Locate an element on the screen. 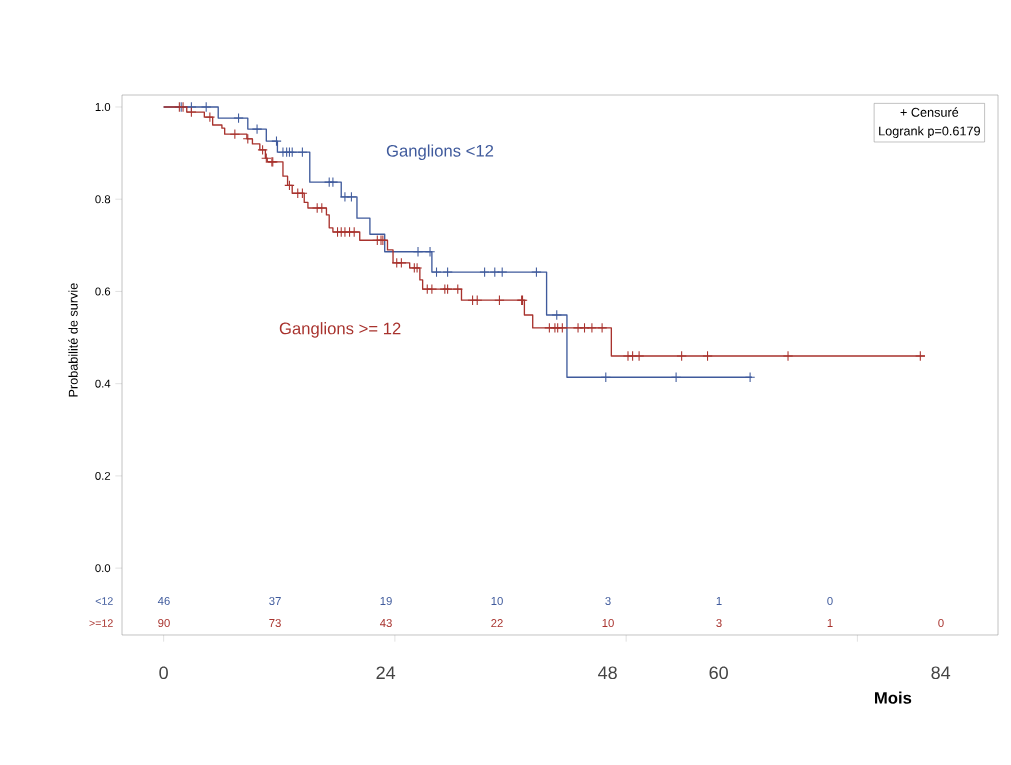  annotation: 46 is located at coordinates (163, 600).